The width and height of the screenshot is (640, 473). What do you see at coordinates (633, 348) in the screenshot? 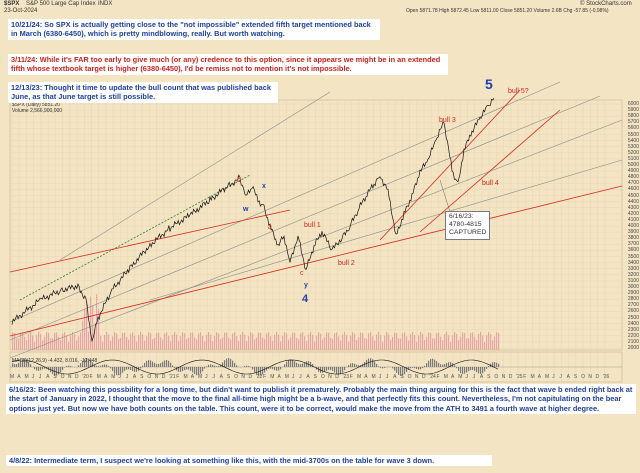
I see `y-tick-label: 2000` at bounding box center [633, 348].